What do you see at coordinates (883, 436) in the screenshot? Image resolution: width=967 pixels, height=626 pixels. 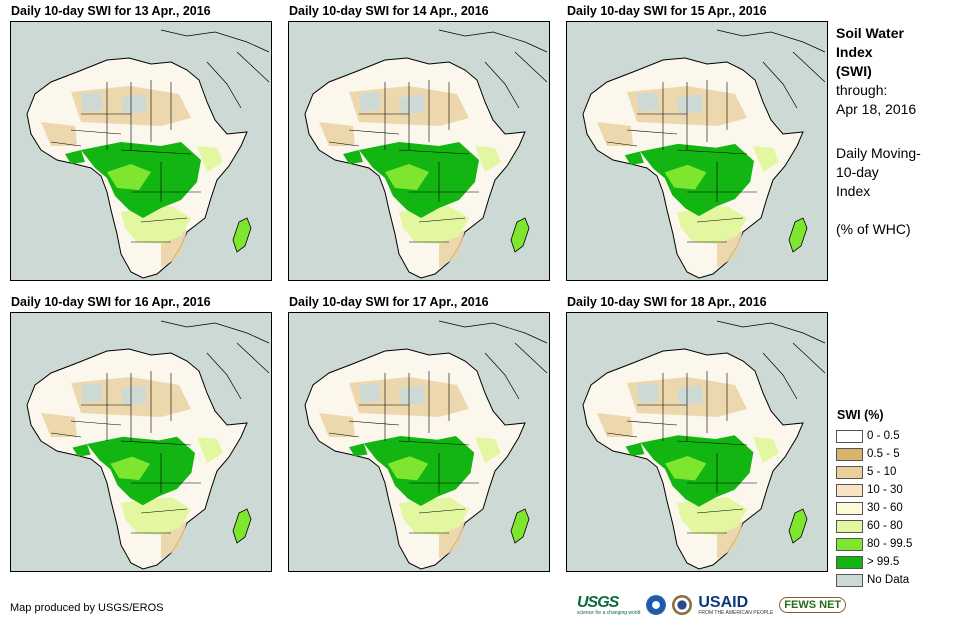 I see `legend-label: 0 - 0.5` at bounding box center [883, 436].